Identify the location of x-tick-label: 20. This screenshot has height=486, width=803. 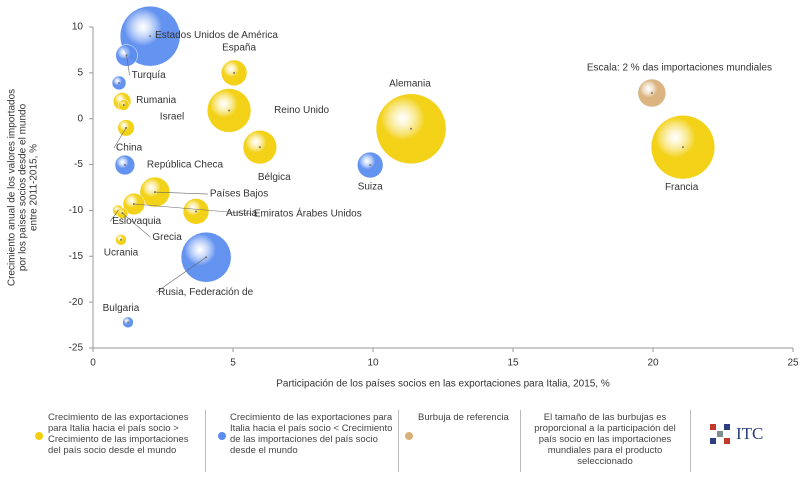
(653, 363).